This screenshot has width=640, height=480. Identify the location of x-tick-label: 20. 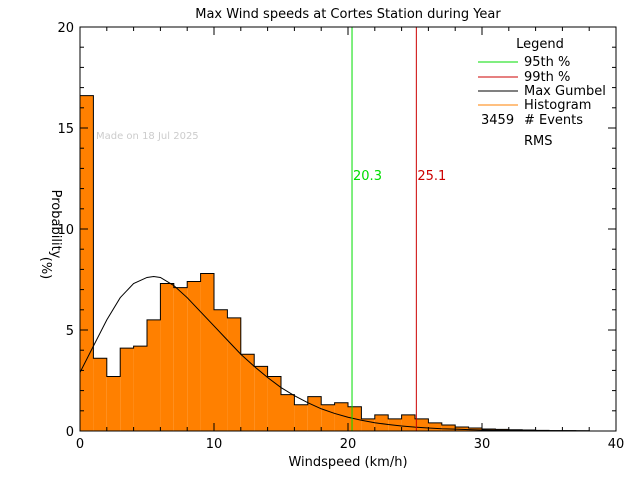
(348, 444).